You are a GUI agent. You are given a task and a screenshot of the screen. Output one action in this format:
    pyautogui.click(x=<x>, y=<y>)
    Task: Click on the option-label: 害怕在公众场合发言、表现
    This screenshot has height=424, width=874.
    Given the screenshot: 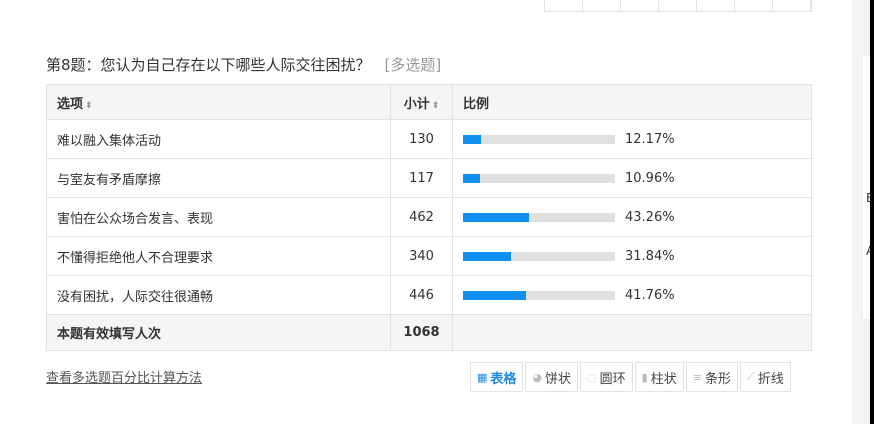 What is the action you would take?
    pyautogui.click(x=218, y=217)
    